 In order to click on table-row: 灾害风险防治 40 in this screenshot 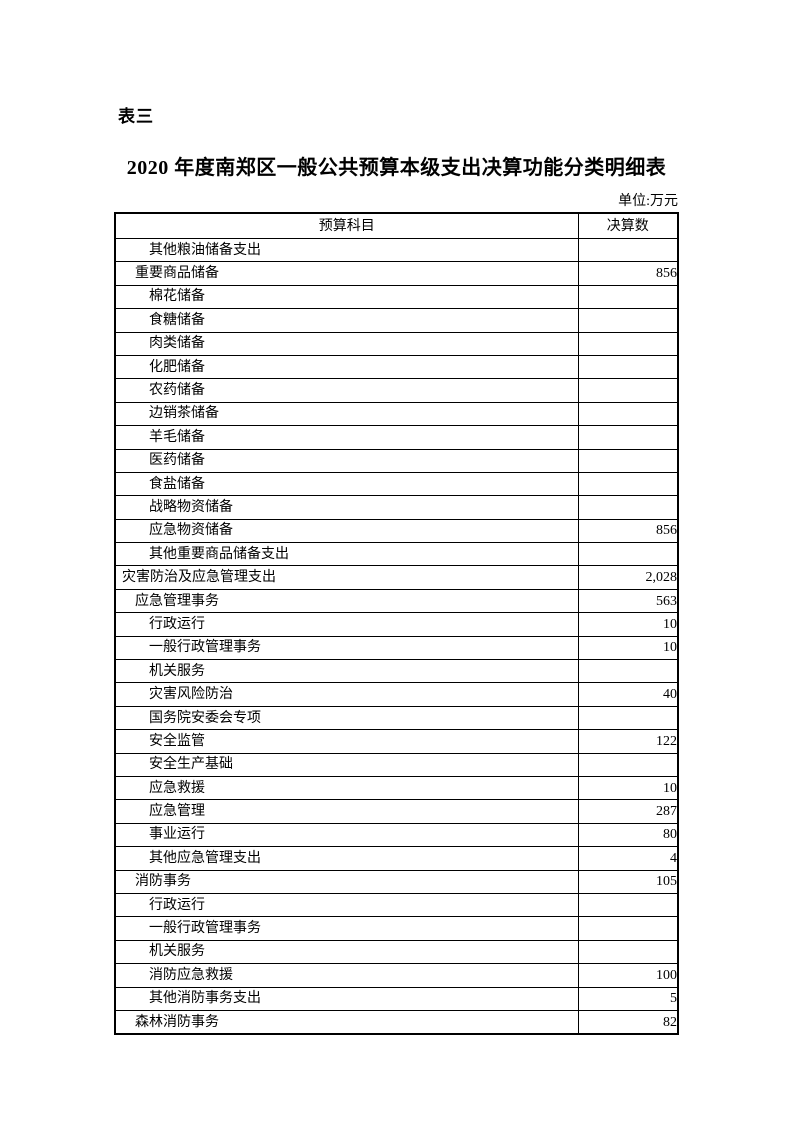, I will do `click(396, 694)`.